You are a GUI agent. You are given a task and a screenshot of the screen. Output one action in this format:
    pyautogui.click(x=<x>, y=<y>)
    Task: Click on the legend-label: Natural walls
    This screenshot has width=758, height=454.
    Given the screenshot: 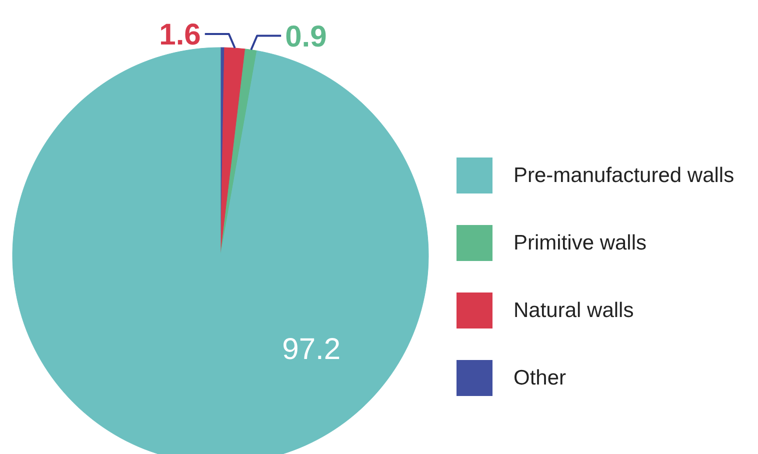 What is the action you would take?
    pyautogui.click(x=574, y=310)
    